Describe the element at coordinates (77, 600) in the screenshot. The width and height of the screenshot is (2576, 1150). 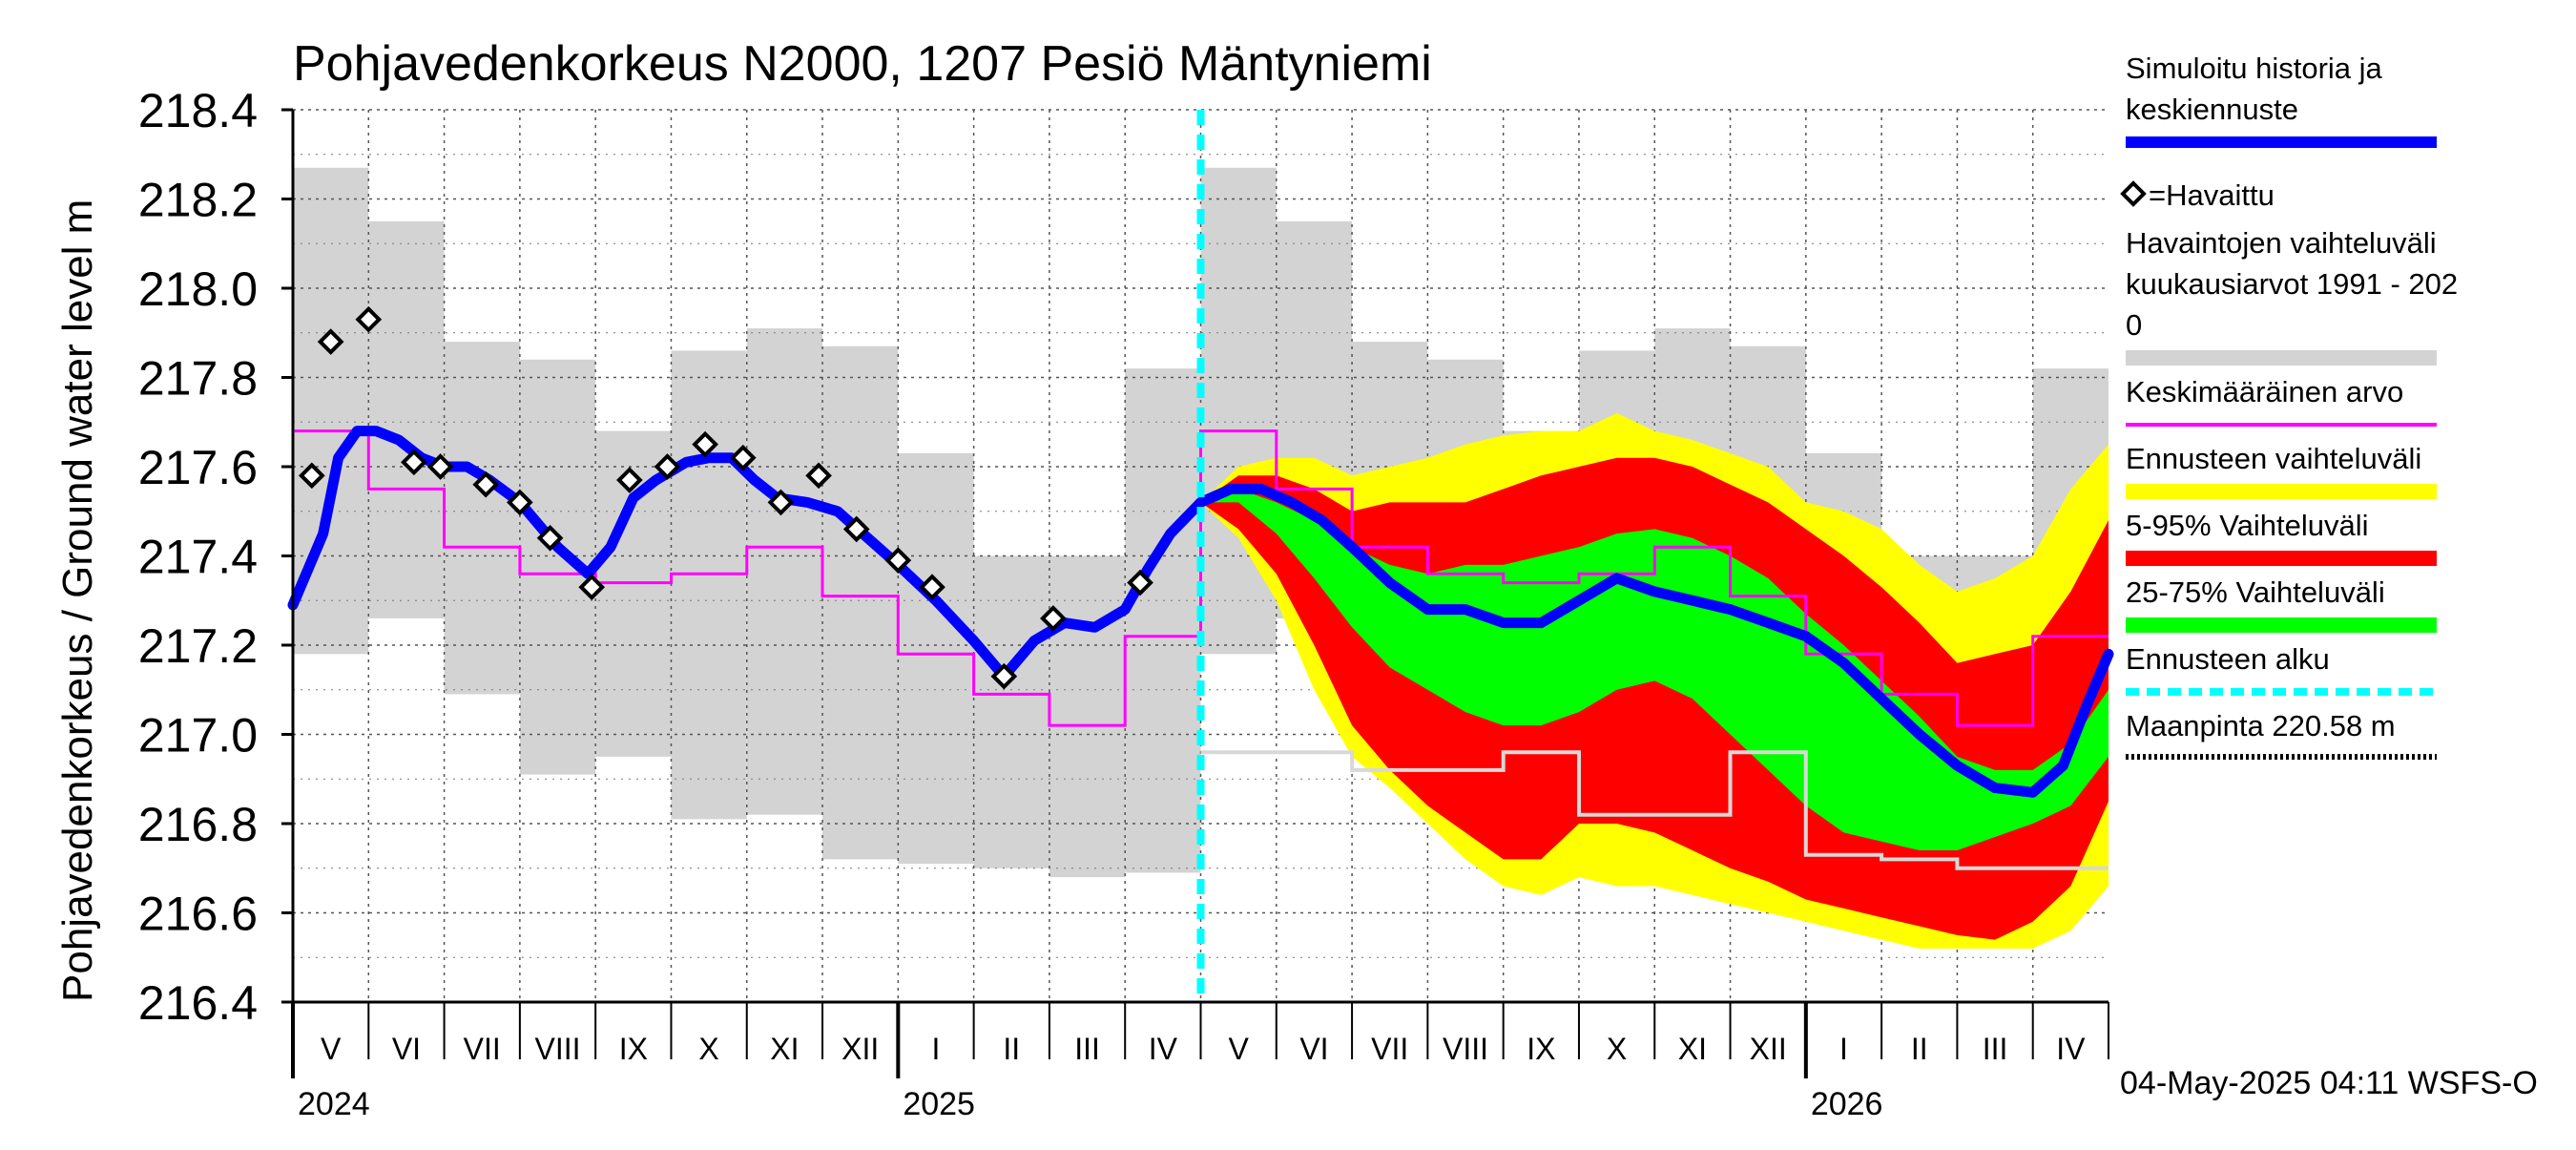
I see `y-axis-label: Pohjavedenkorkeus / Ground water level m` at that location.